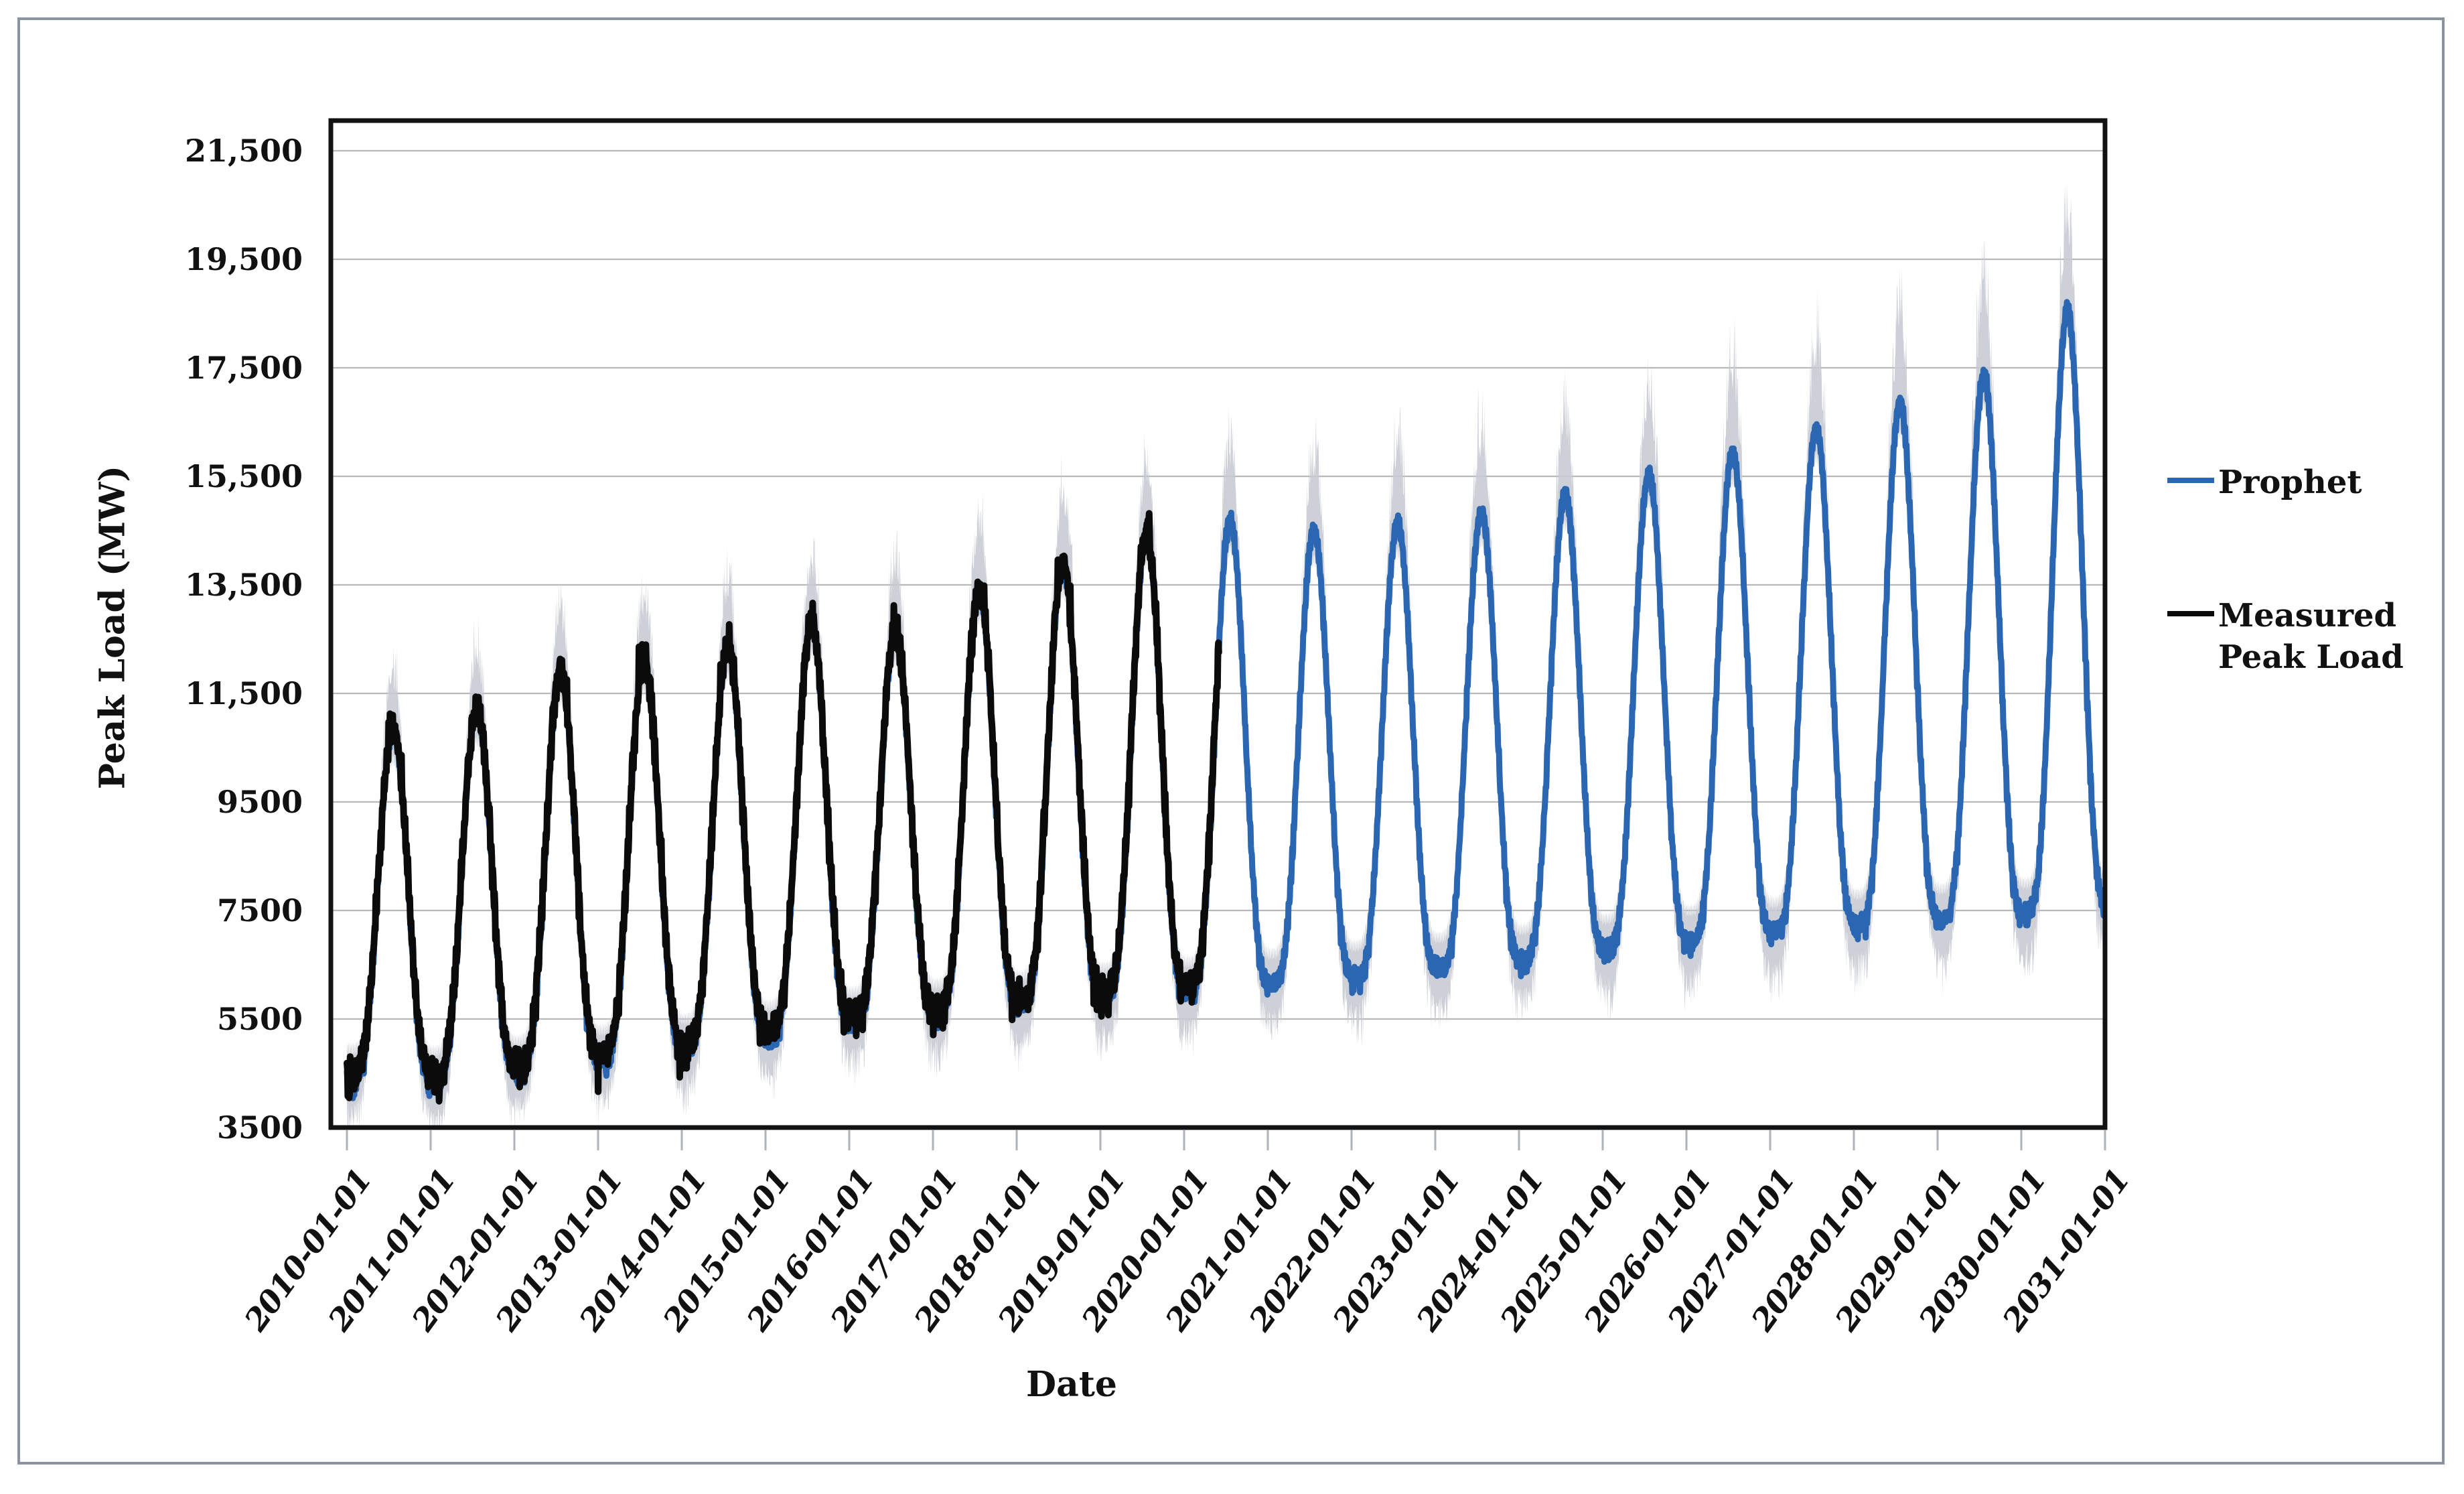  I want to click on y-tick-label: 19,500, so click(243, 259).